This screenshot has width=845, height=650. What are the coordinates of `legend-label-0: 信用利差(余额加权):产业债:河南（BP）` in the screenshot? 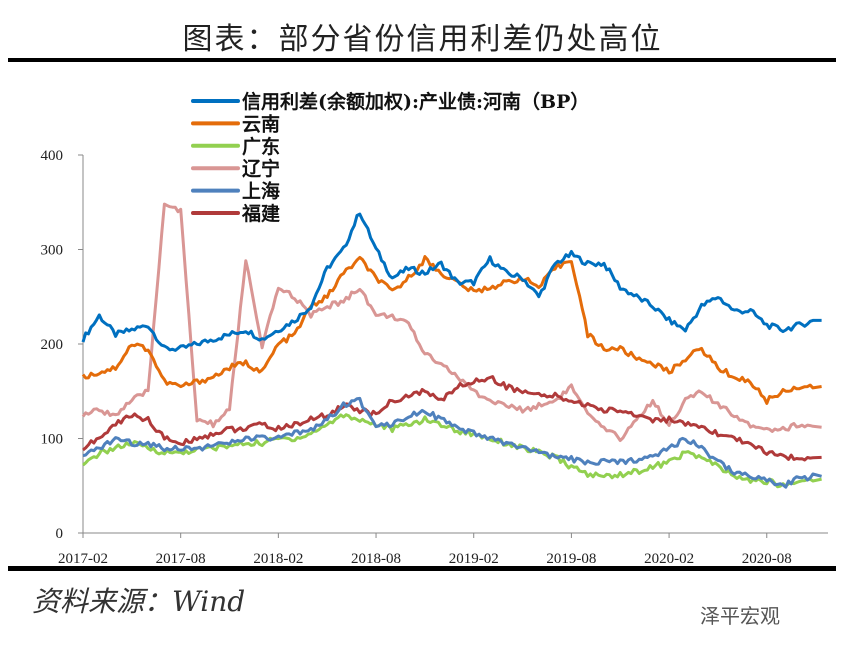 It's located at (415, 101).